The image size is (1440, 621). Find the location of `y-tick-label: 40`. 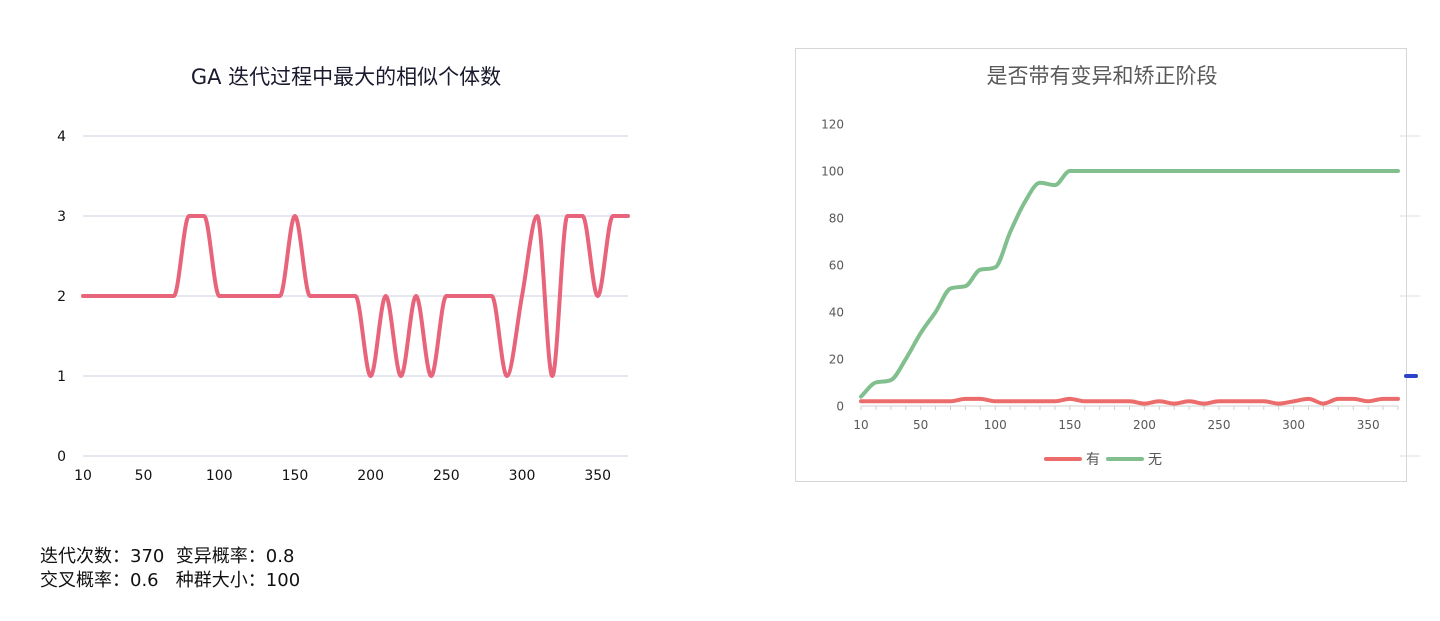

y-tick-label: 40 is located at coordinates (836, 312).